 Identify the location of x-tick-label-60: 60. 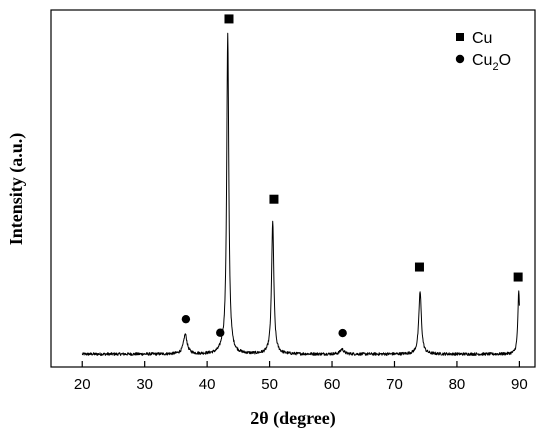
(332, 384).